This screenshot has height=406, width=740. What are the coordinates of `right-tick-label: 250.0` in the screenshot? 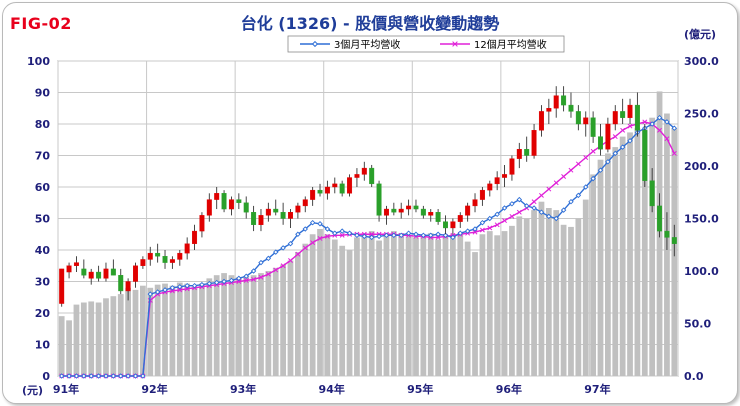 It's located at (701, 114).